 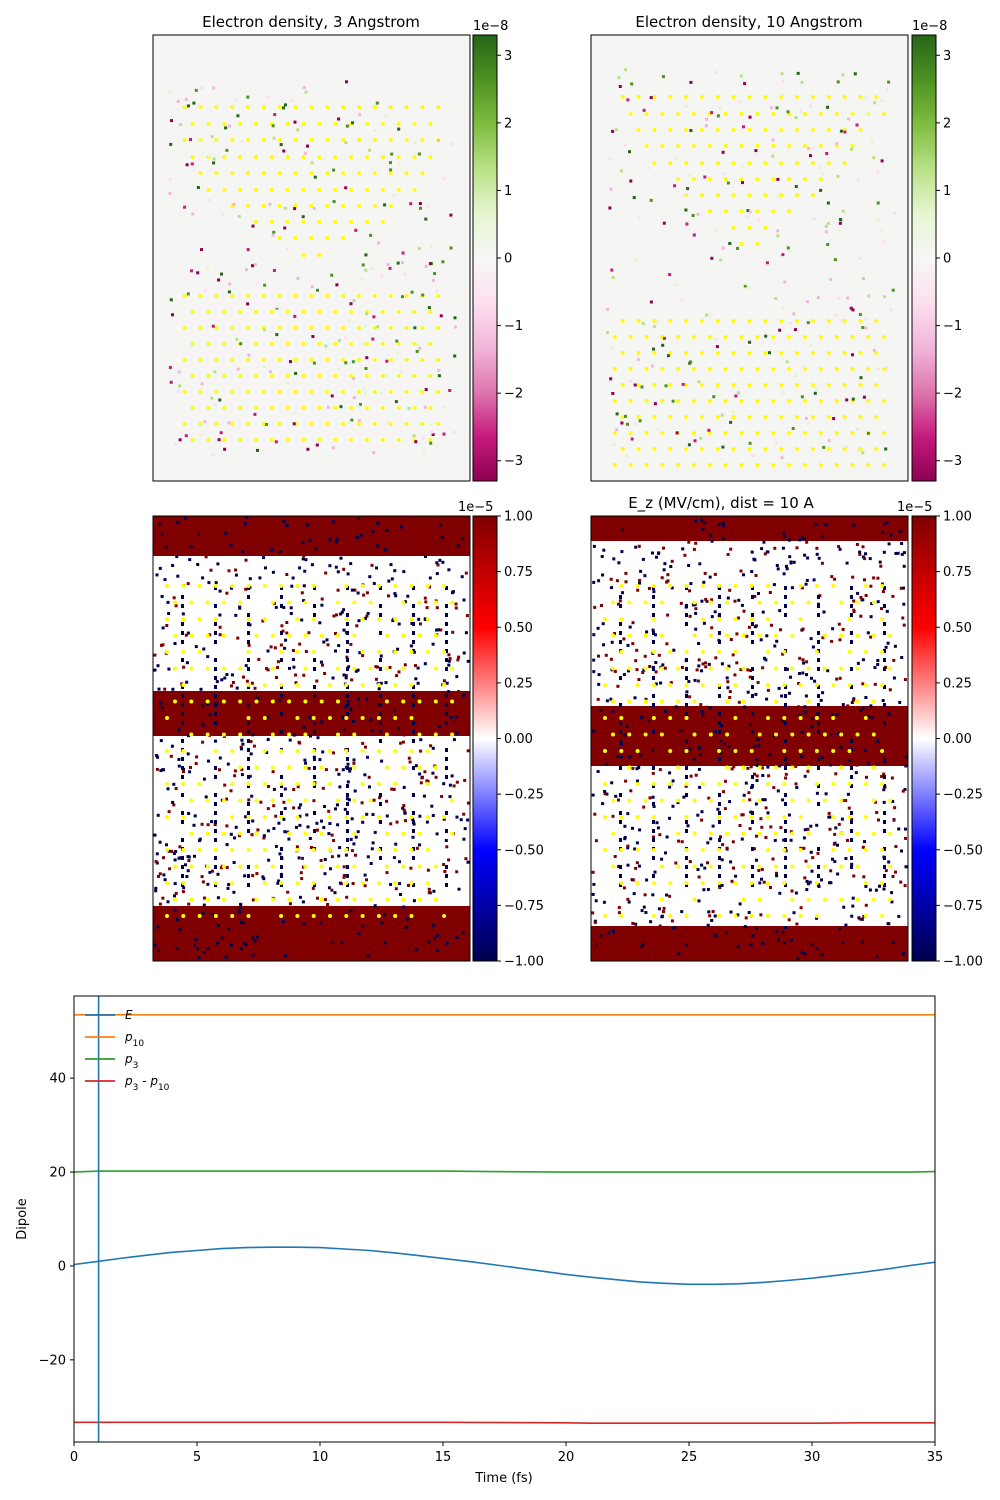 What do you see at coordinates (749, 738) in the screenshot?
I see `heatmap-cells` at bounding box center [749, 738].